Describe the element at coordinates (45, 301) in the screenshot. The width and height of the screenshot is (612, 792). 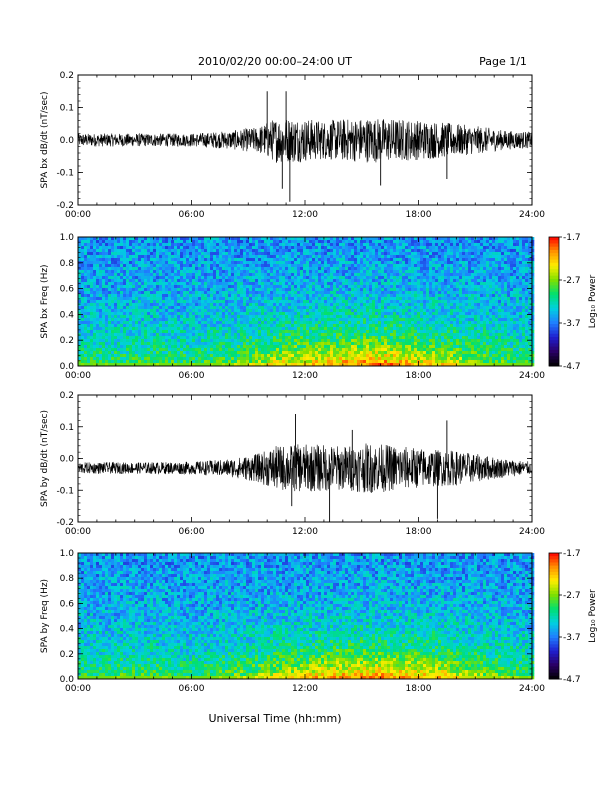
I see `y-axis-label: SPA bx Freq (Hz)` at that location.